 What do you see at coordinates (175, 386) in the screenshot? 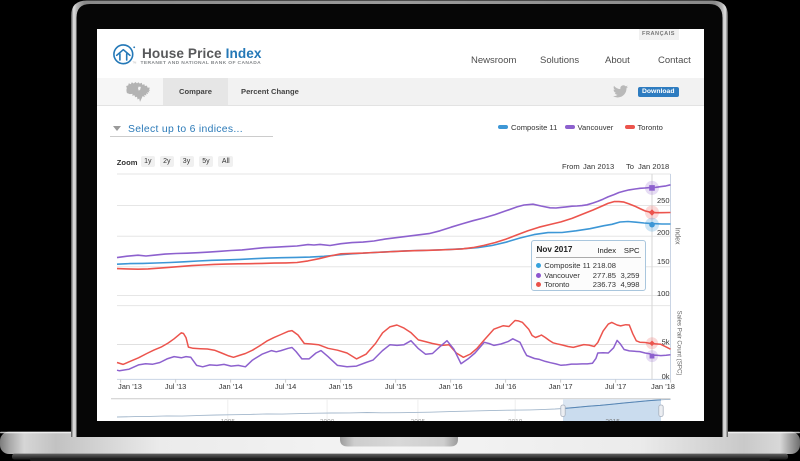
I see `svg-text: Jul '13` at bounding box center [175, 386].